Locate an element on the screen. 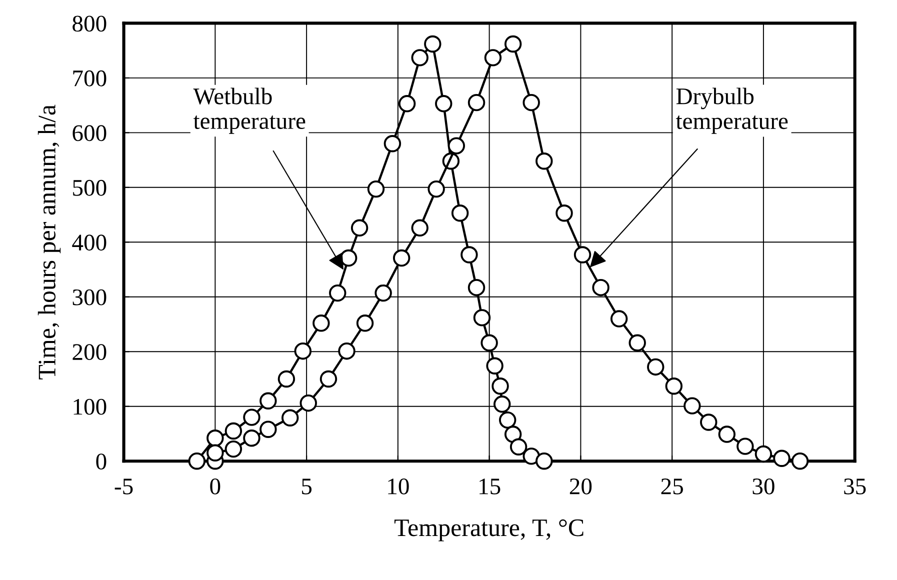 The width and height of the screenshot is (897, 580). annotation: Wetbulb temperature is located at coordinates (249, 111).